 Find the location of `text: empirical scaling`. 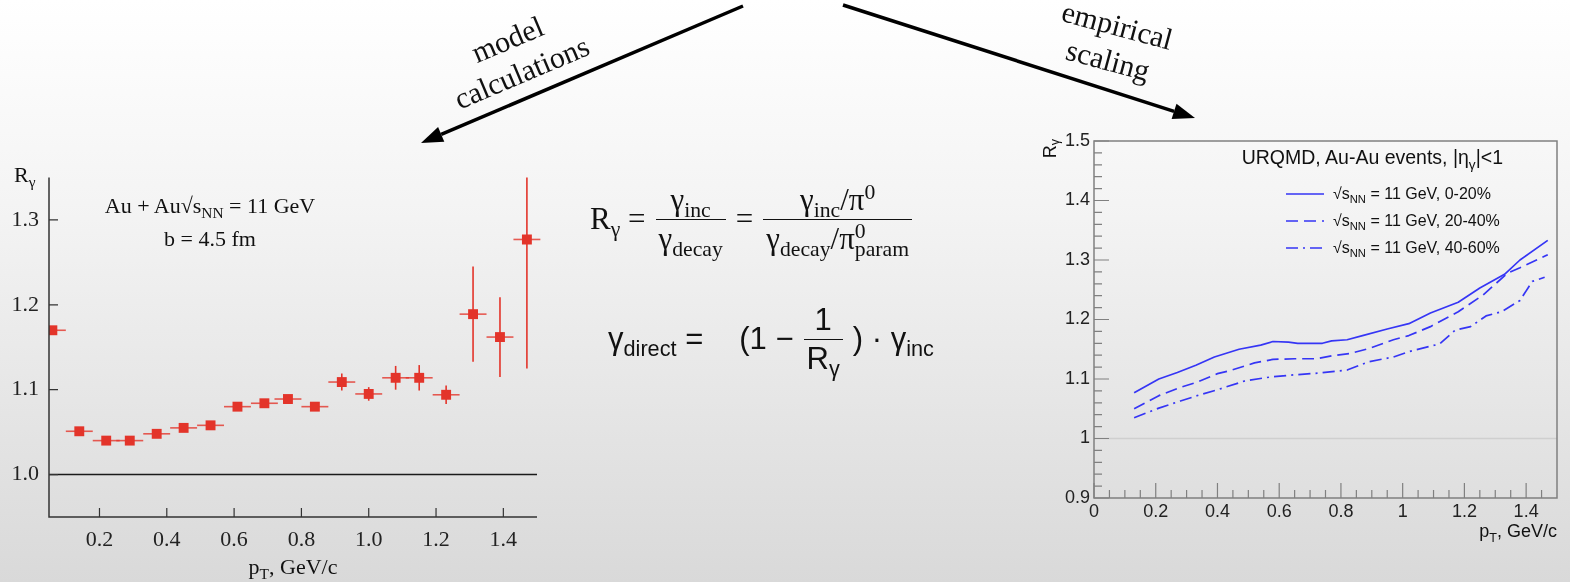

text: empirical scaling is located at coordinates (1116, 44).